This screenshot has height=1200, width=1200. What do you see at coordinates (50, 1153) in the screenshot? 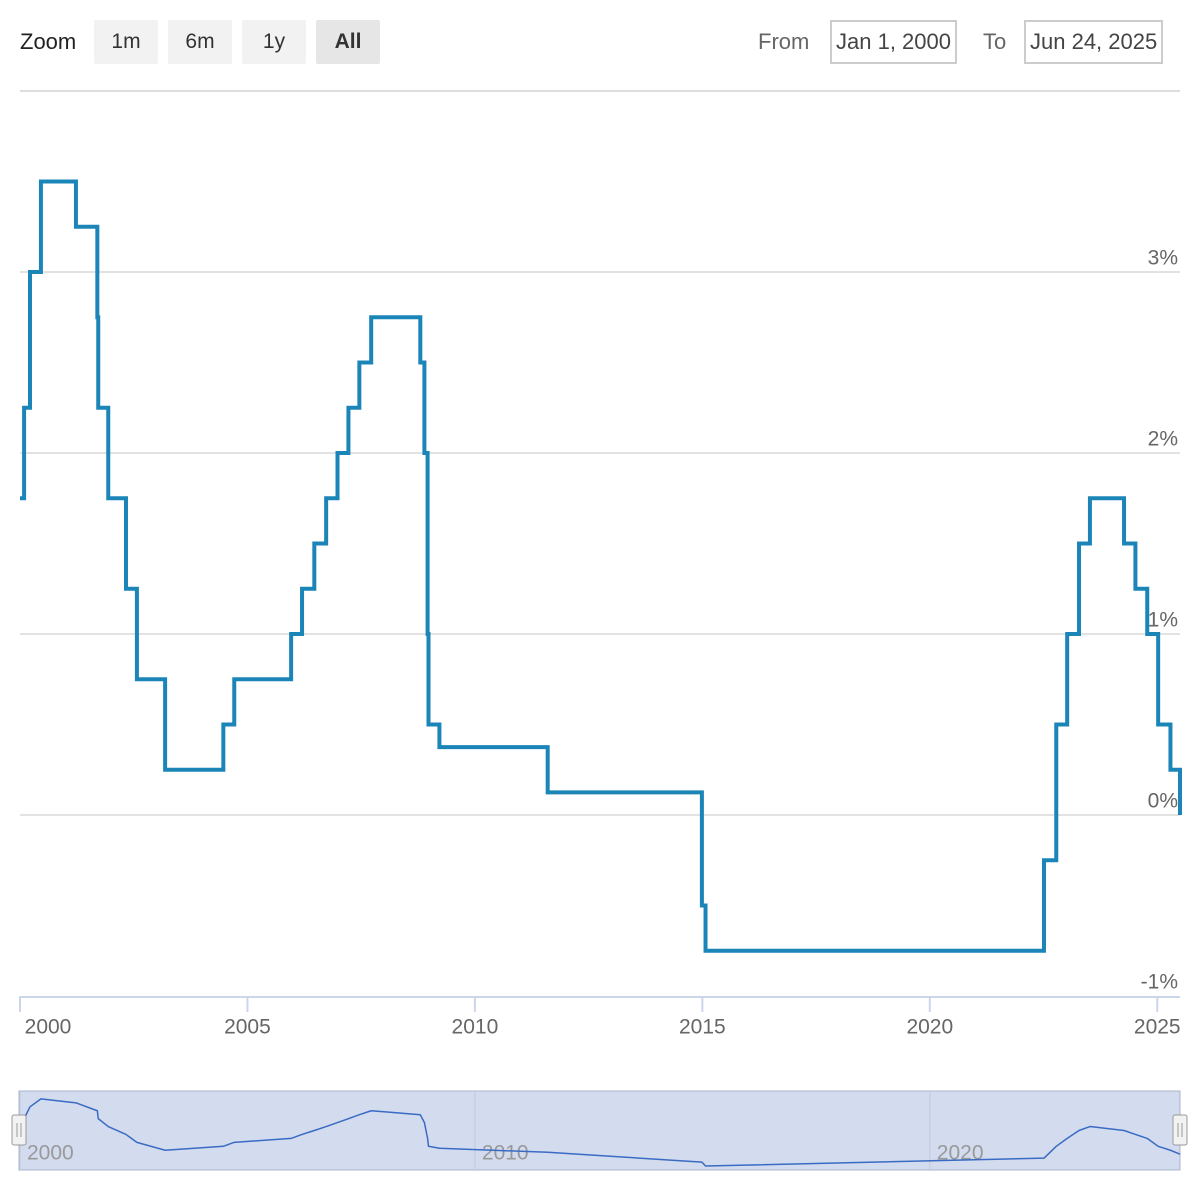
I see `navigator-tick-label: 2000` at bounding box center [50, 1153].